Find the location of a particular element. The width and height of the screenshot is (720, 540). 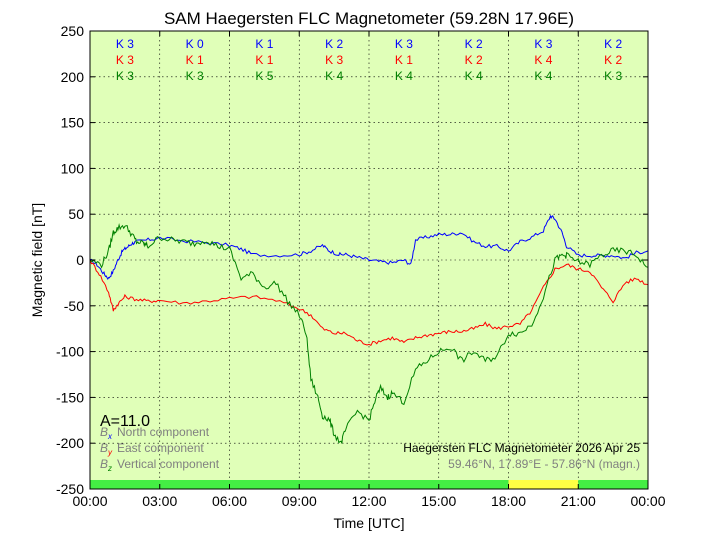

series-line-north-component is located at coordinates (369, 247).